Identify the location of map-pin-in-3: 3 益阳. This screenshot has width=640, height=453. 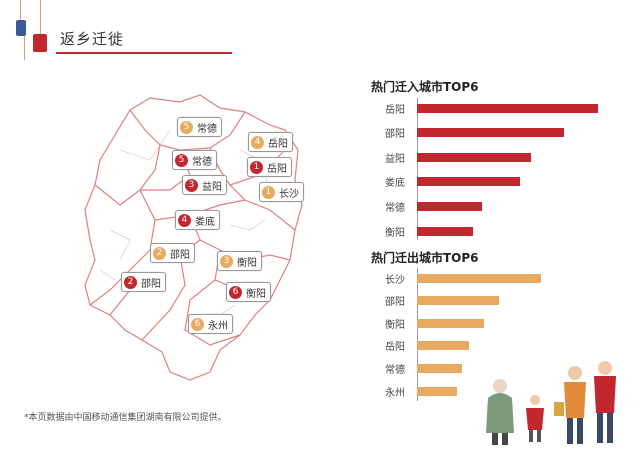
(204, 185).